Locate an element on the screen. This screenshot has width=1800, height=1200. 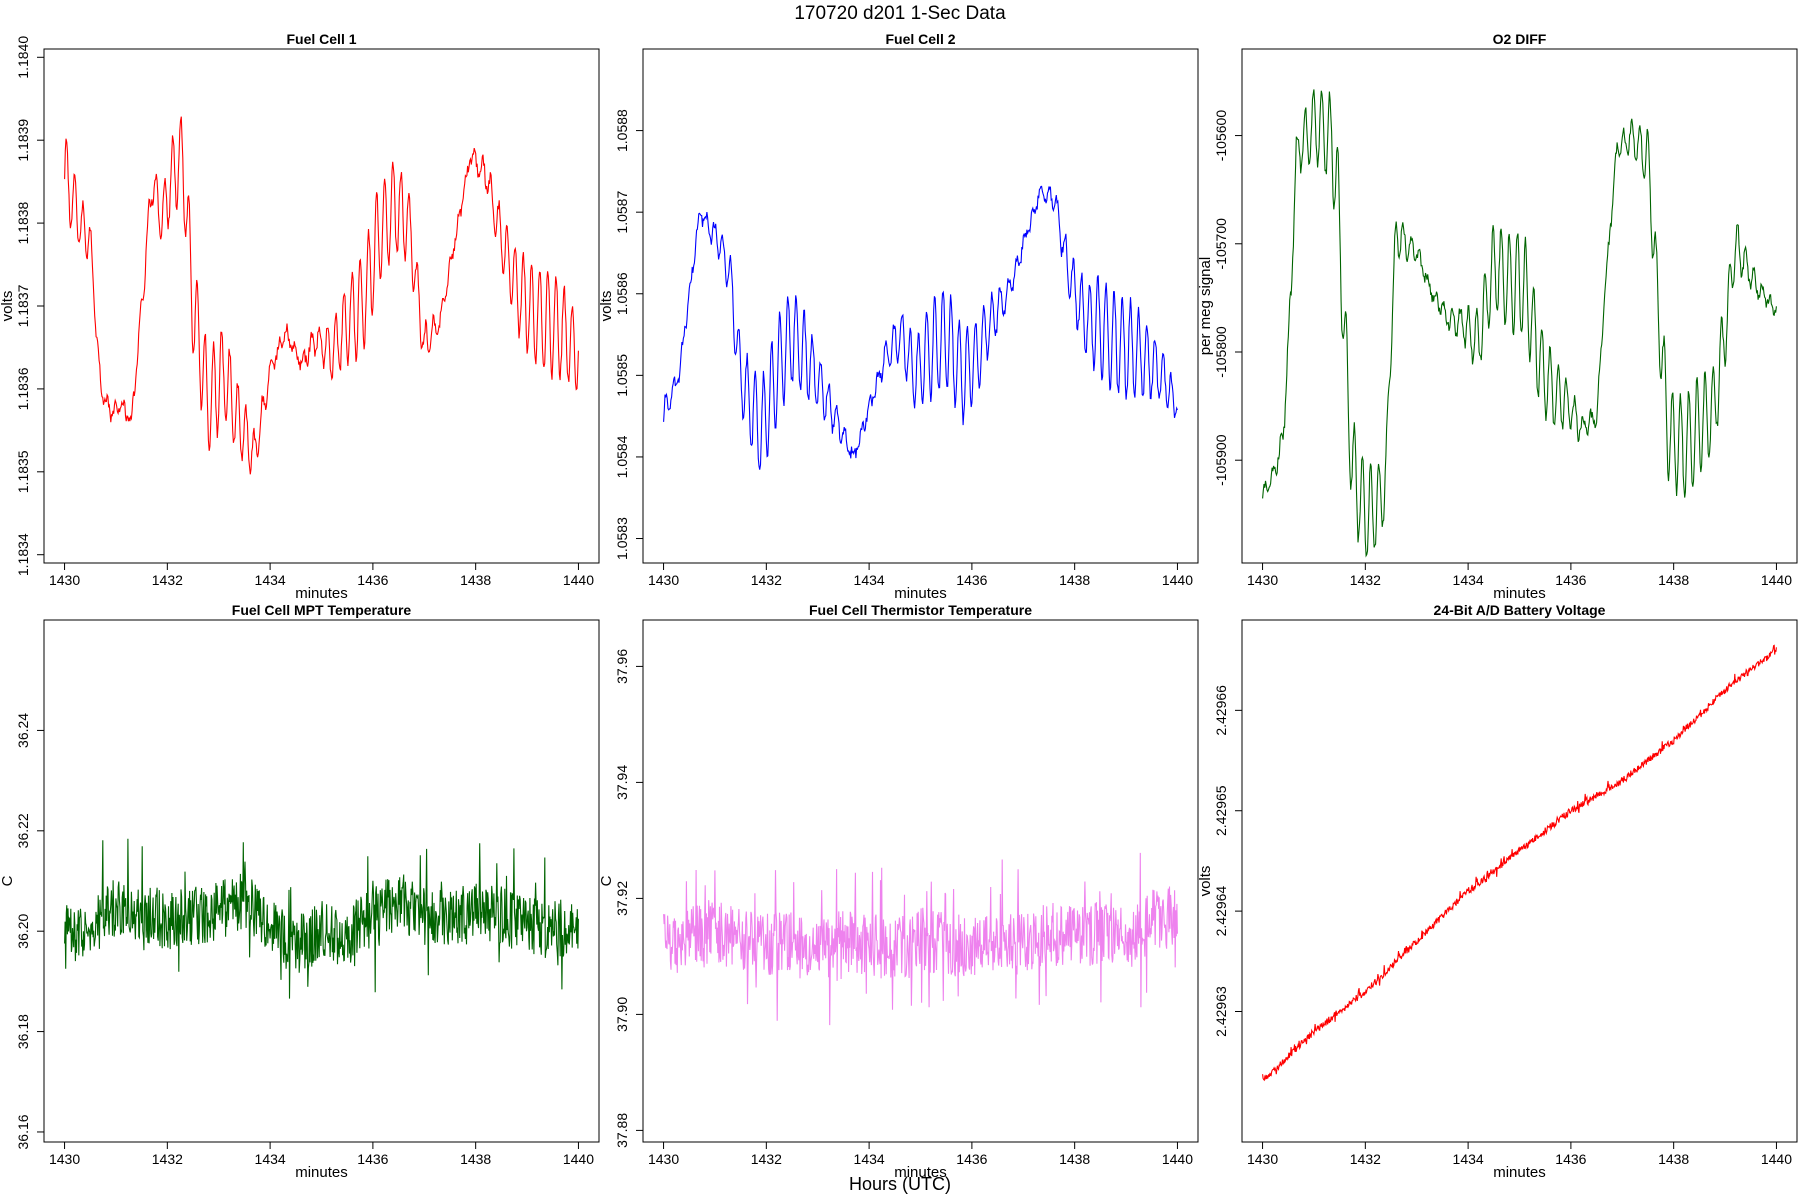
y-tick-label: 1.1840 is located at coordinates (23, 57).